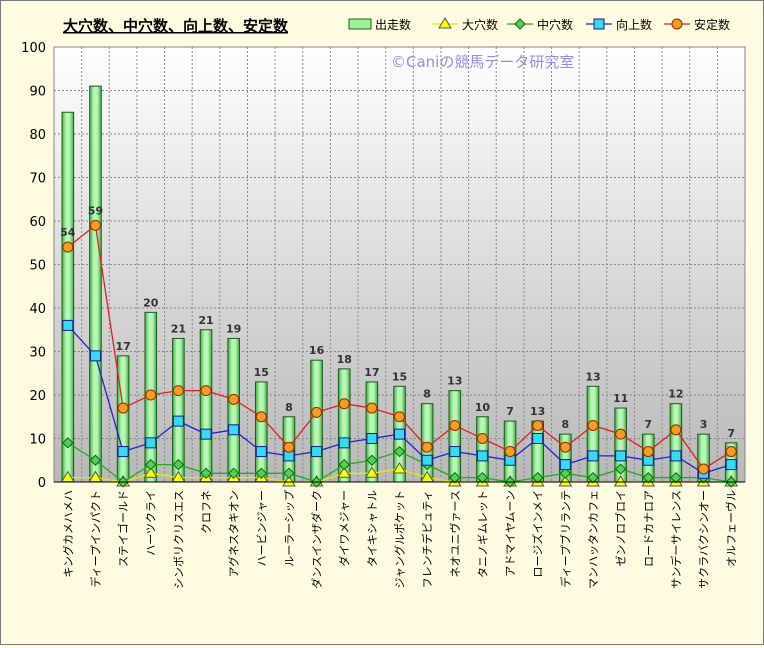 This screenshot has width=764, height=648. I want to click on data-label: 20, so click(151, 302).